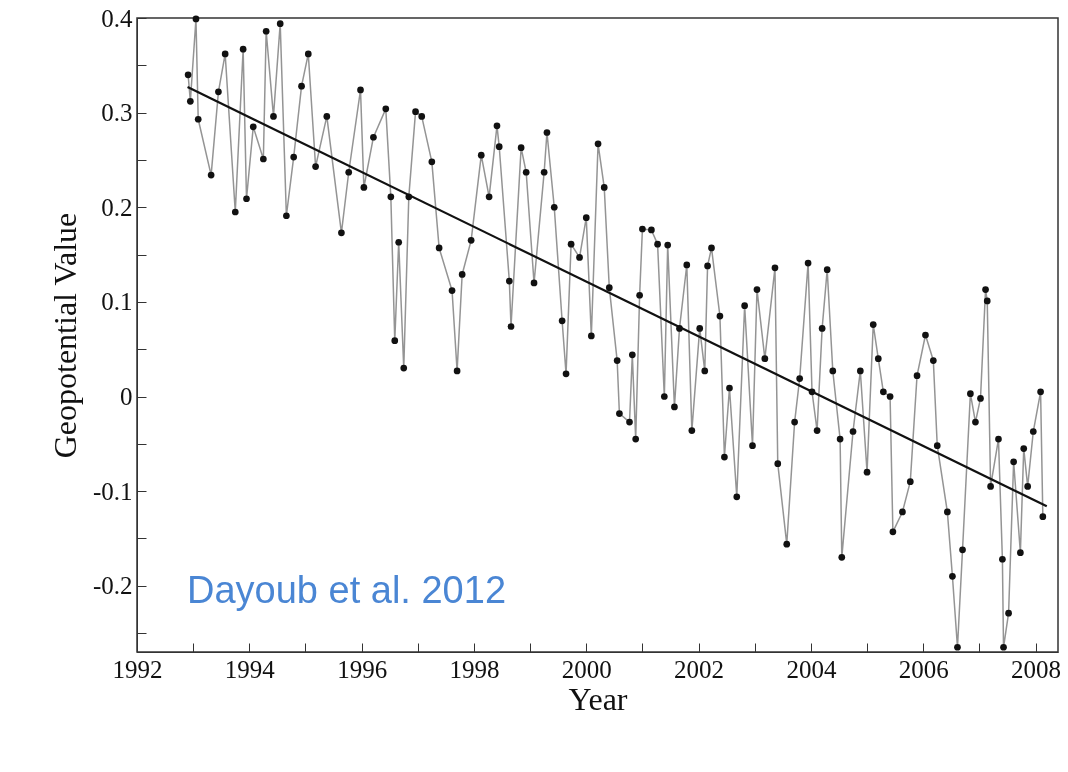 Image resolution: width=1068 pixels, height=772 pixels. I want to click on x-tick-label: 2004, so click(811, 669).